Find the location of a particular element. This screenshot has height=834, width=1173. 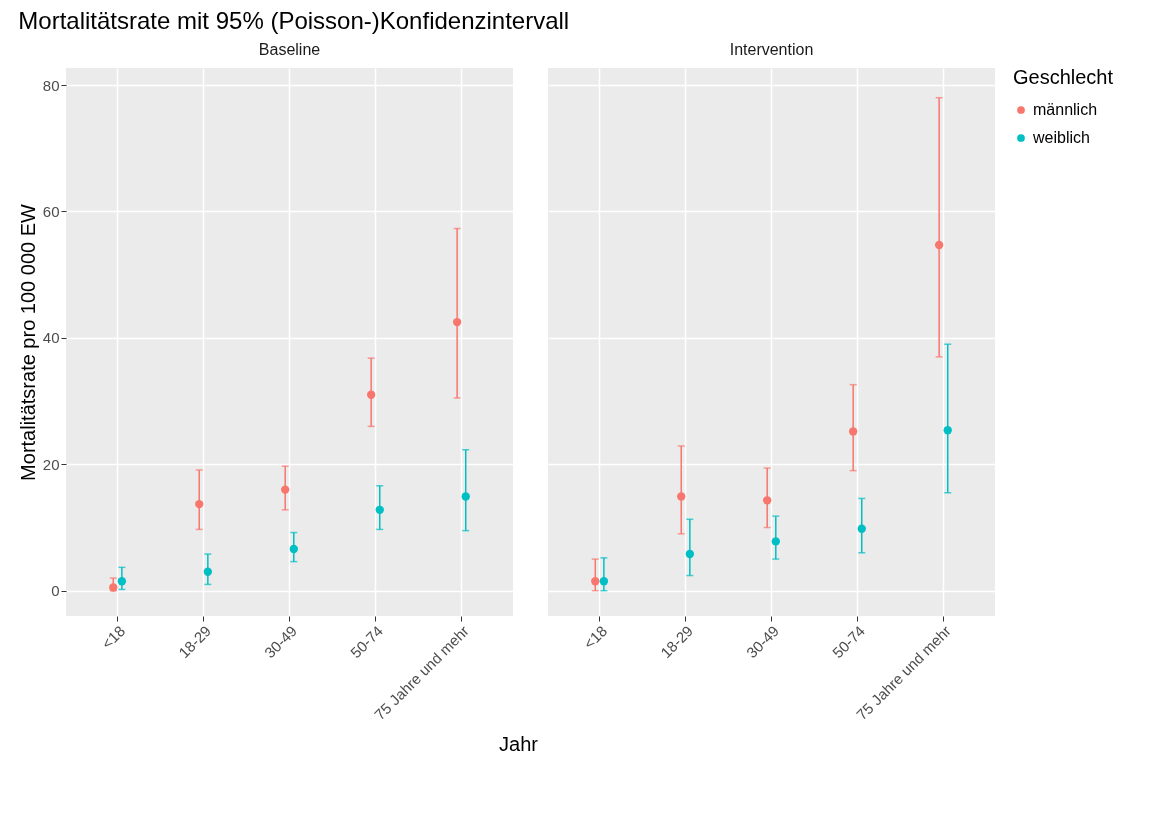

x-axis-title: Jahr is located at coordinates (519, 744).